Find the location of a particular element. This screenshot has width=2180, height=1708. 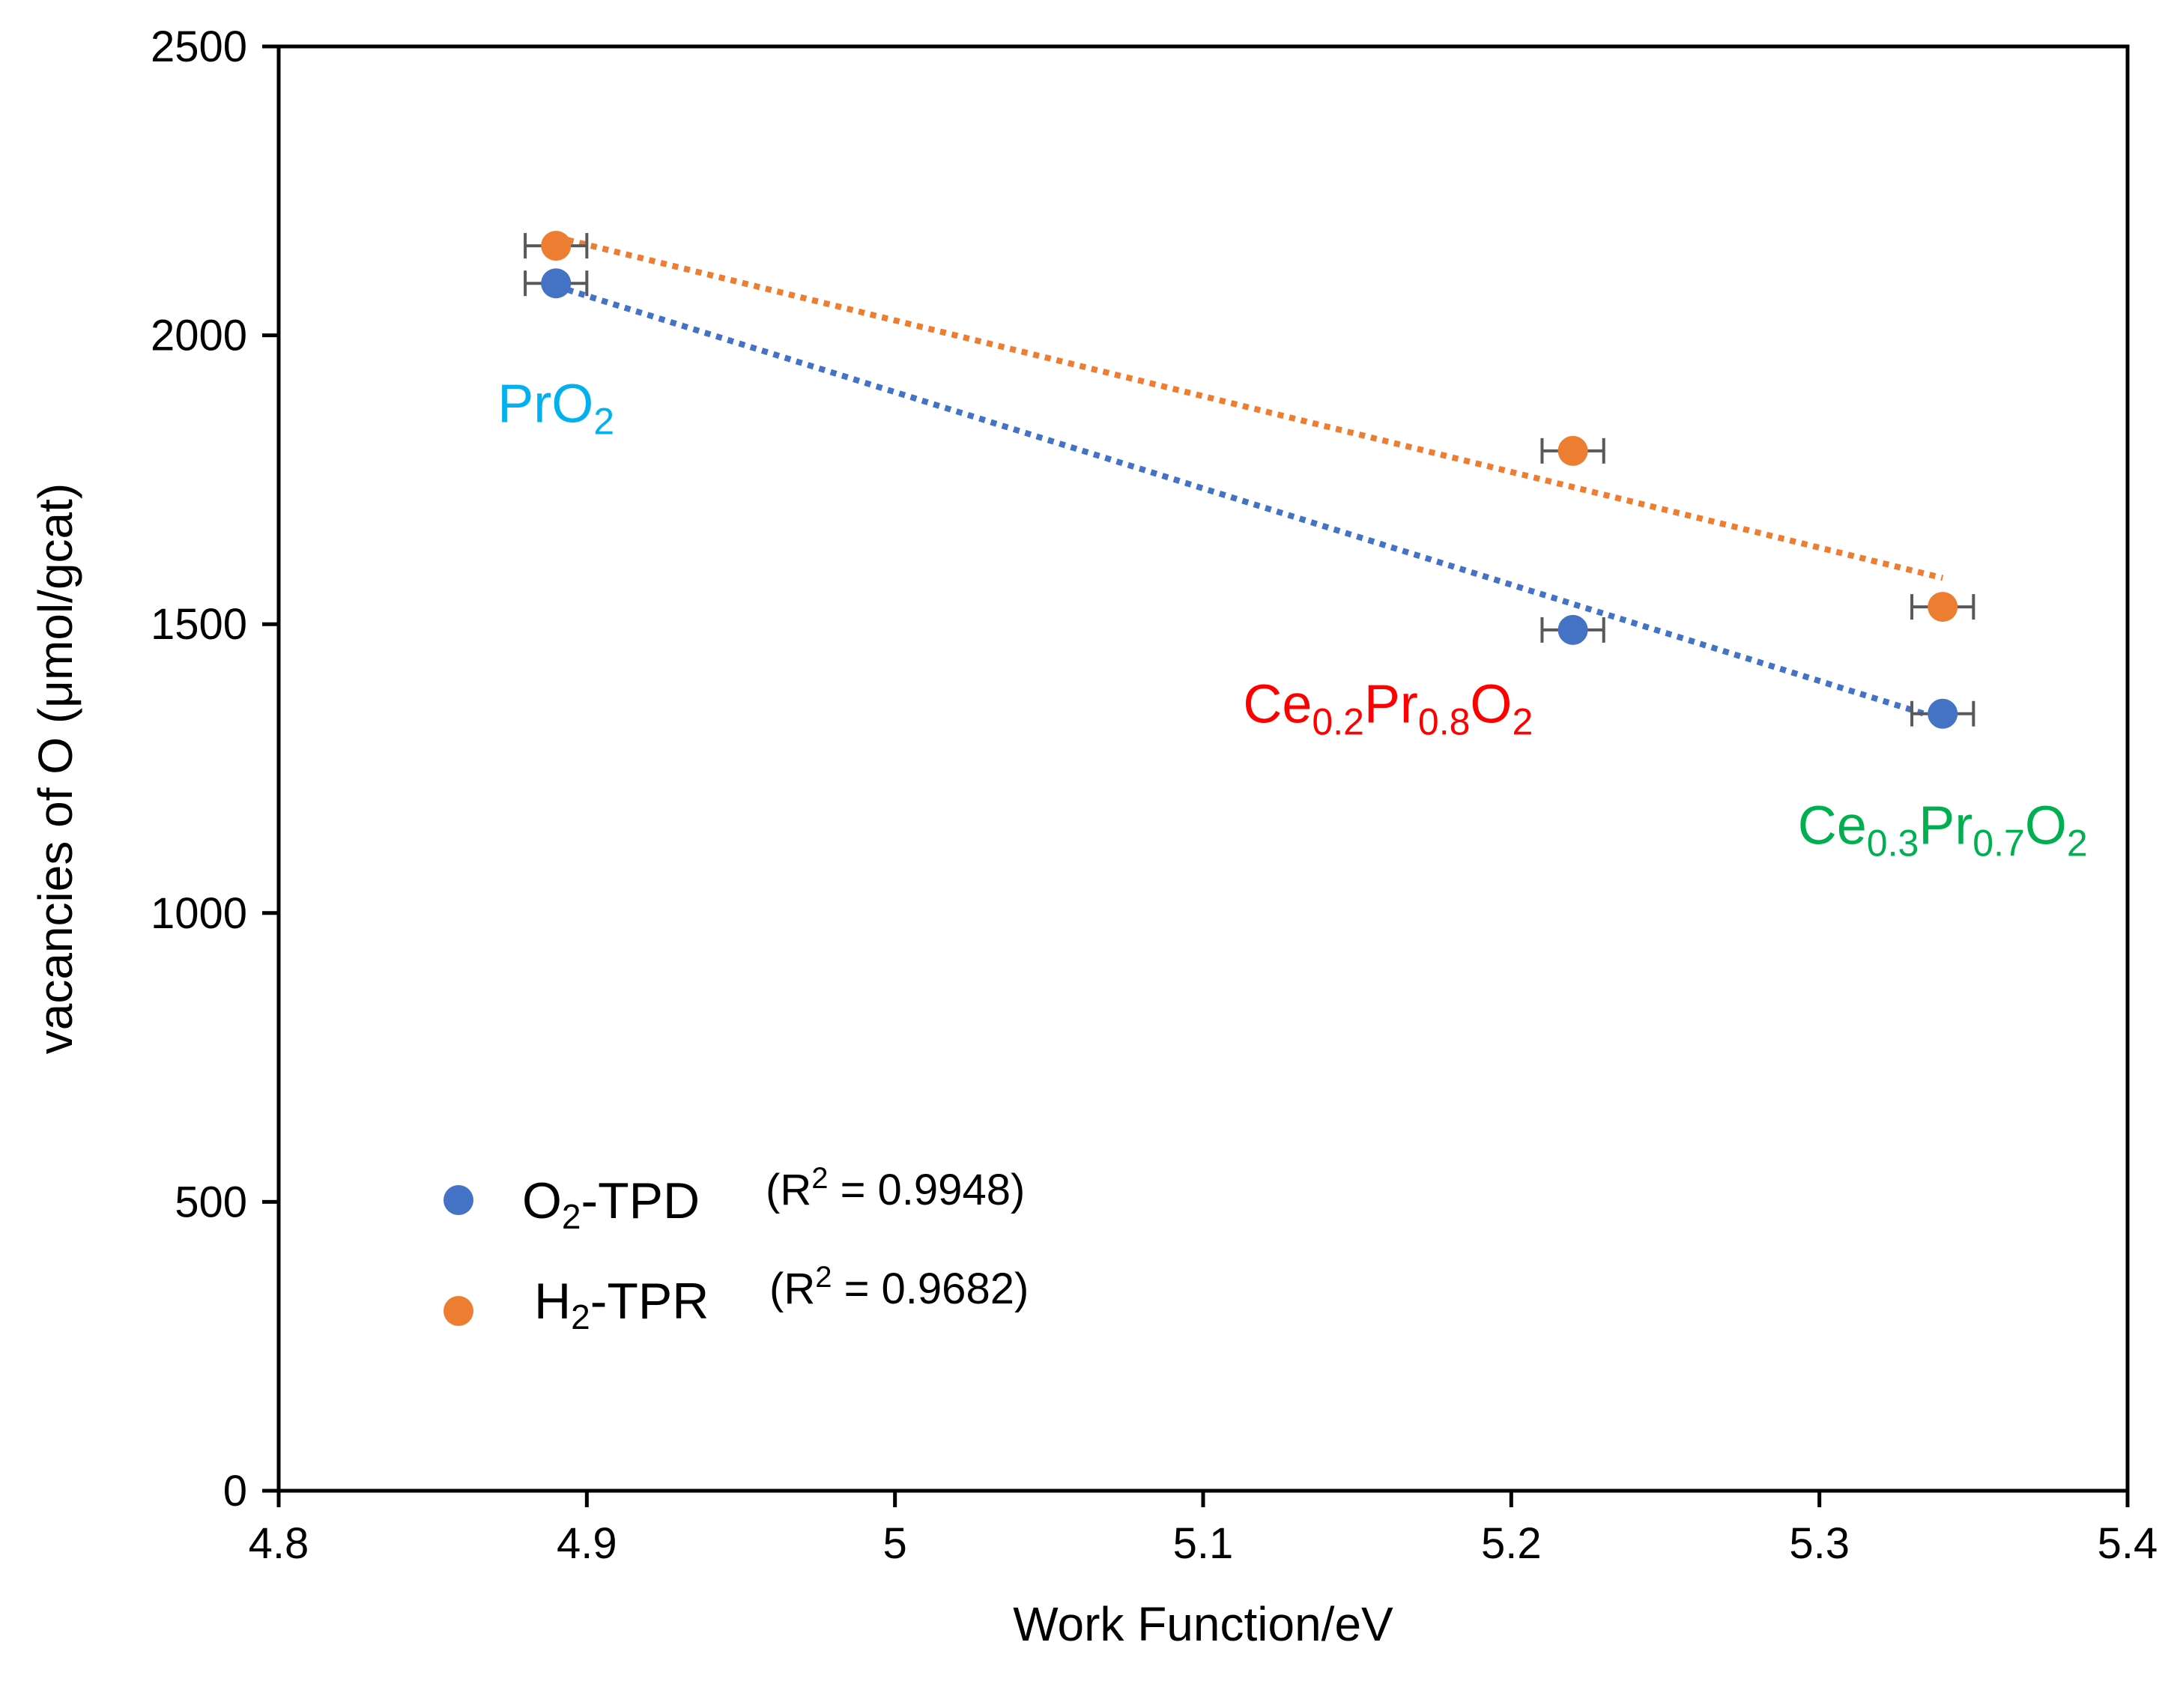

legend-item-o2-tpd: O2-TPD (R2 = 0.9948) is located at coordinates (734, 1199).